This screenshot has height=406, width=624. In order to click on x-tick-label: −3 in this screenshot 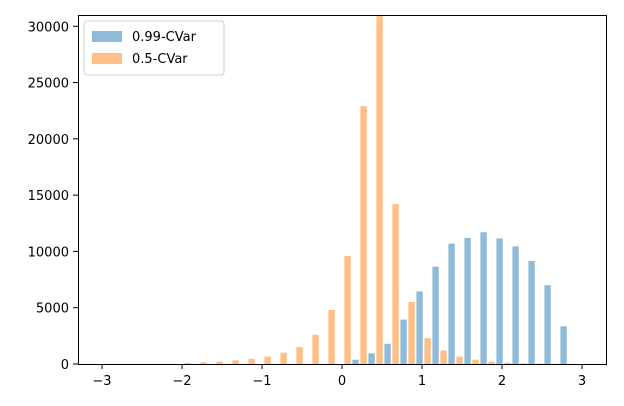, I will do `click(101, 381)`.